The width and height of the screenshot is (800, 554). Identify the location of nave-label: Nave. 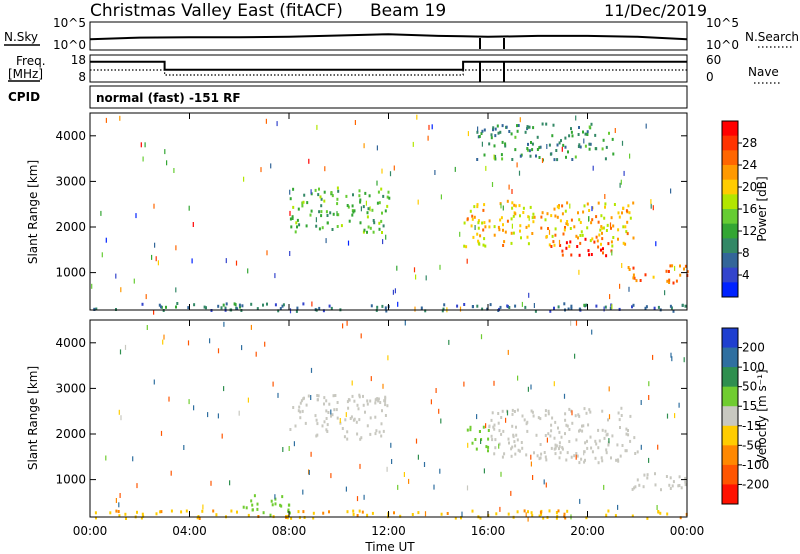
(763, 72).